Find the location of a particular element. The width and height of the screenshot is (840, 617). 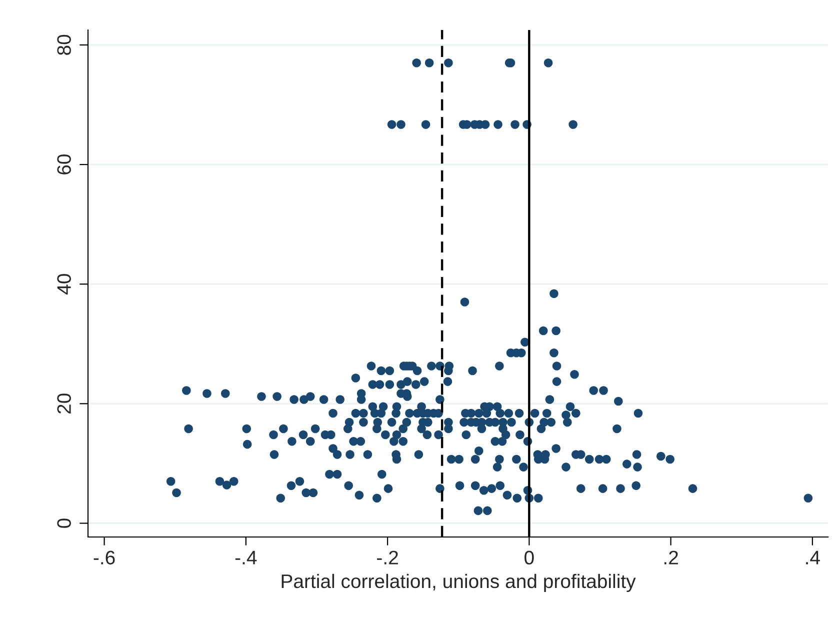

y-tick-label: 60 is located at coordinates (64, 164).